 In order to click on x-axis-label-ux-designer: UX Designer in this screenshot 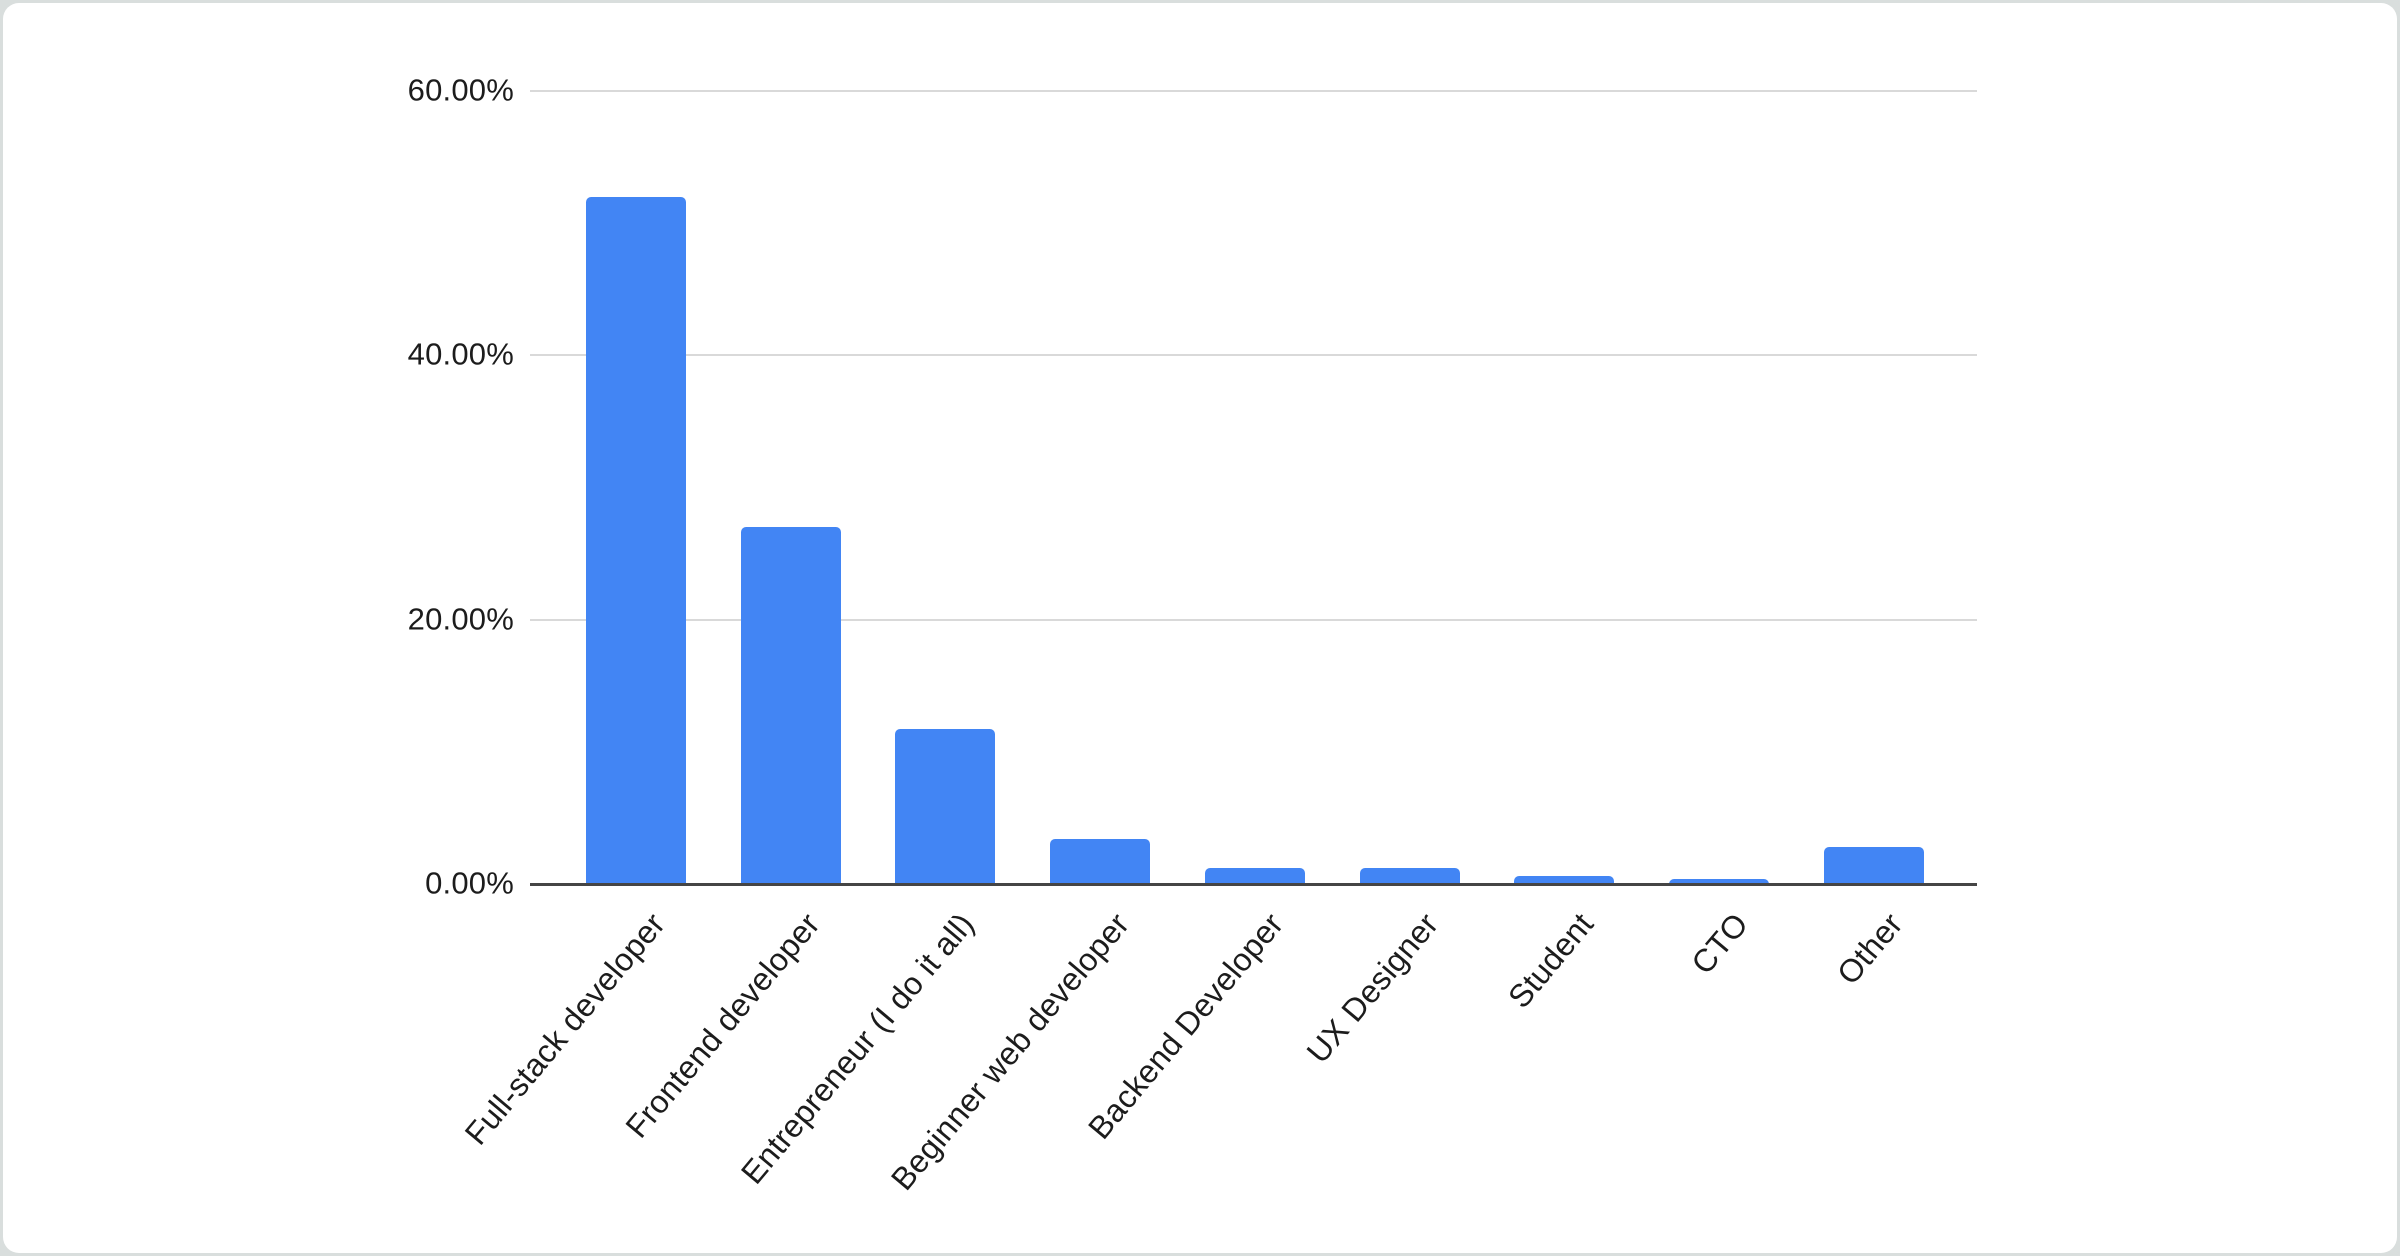, I will do `click(1372, 988)`.